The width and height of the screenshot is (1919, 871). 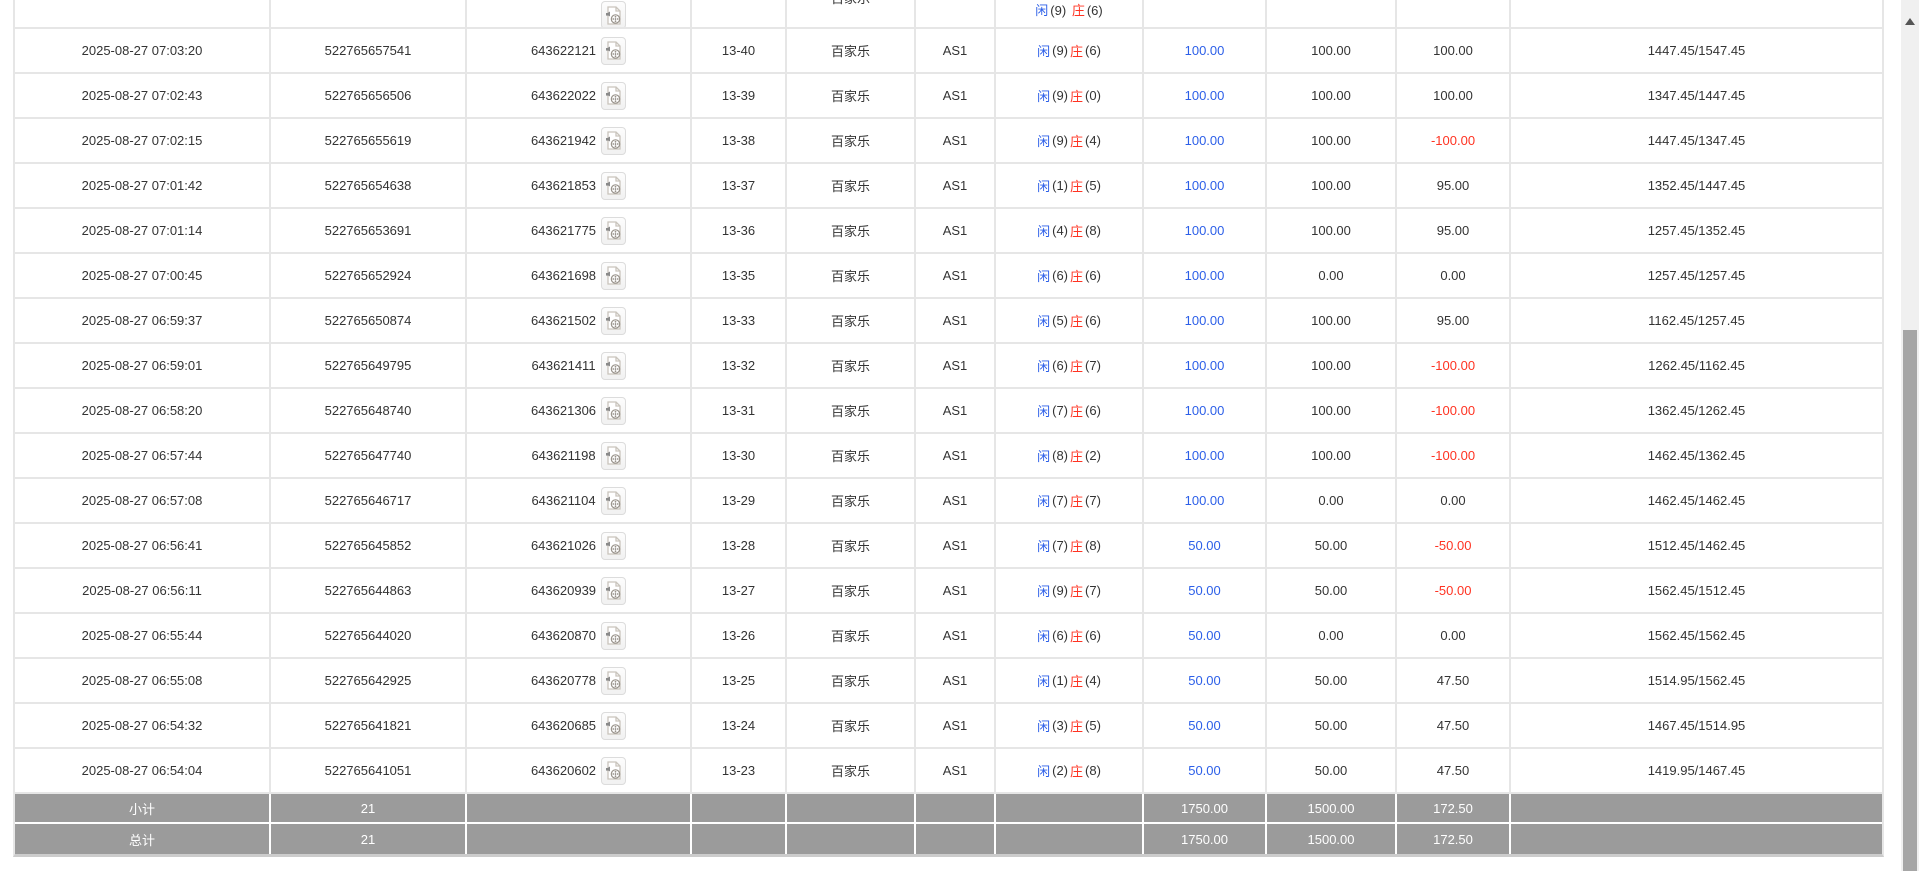 What do you see at coordinates (1332, 365) in the screenshot?
I see `valid-bet-cell: 100.00` at bounding box center [1332, 365].